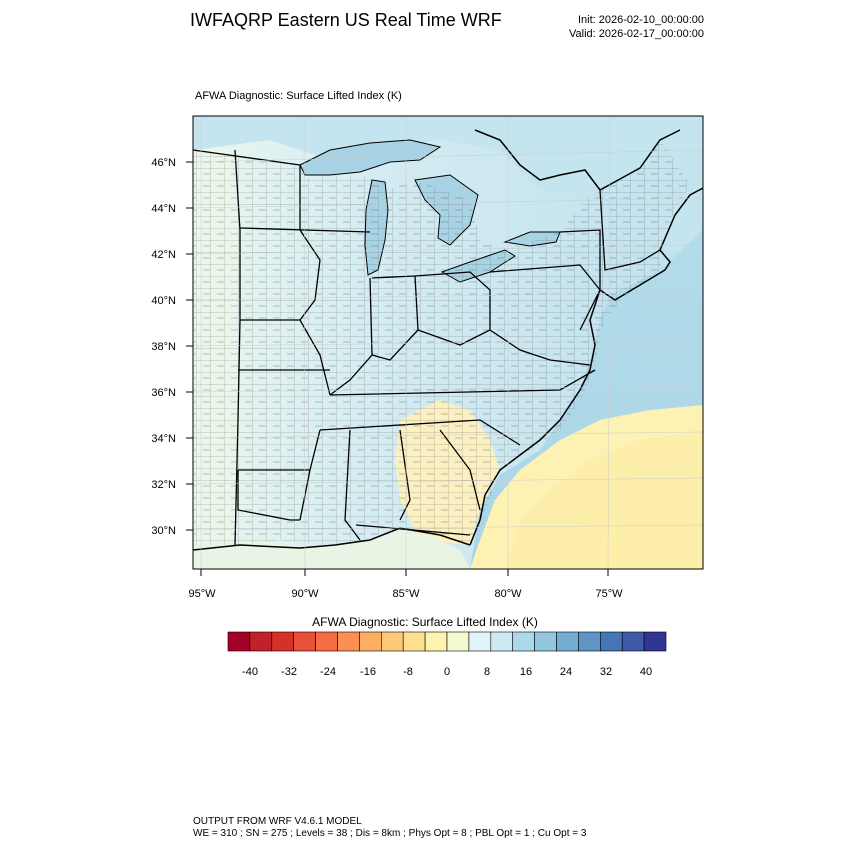  I want to click on lat-label: 38°N, so click(163, 347).